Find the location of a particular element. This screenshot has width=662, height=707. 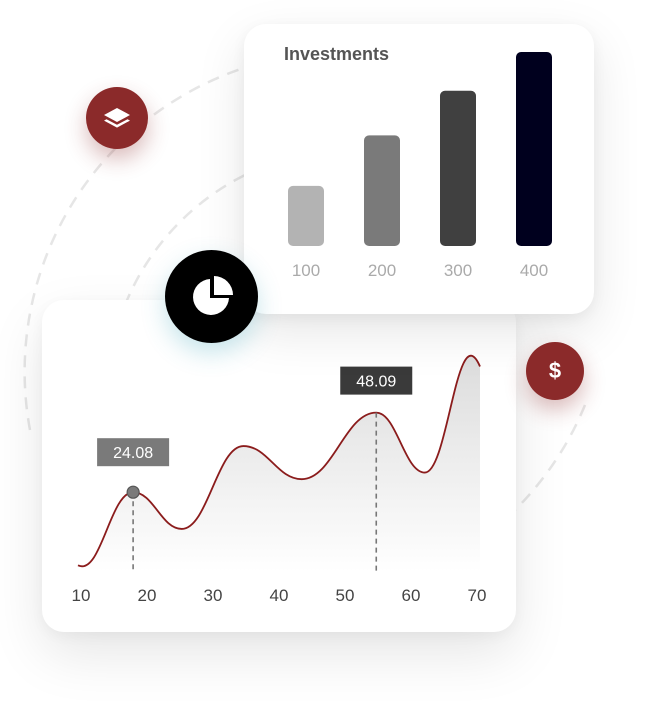

pie-chart-icon-badge is located at coordinates (211, 296).